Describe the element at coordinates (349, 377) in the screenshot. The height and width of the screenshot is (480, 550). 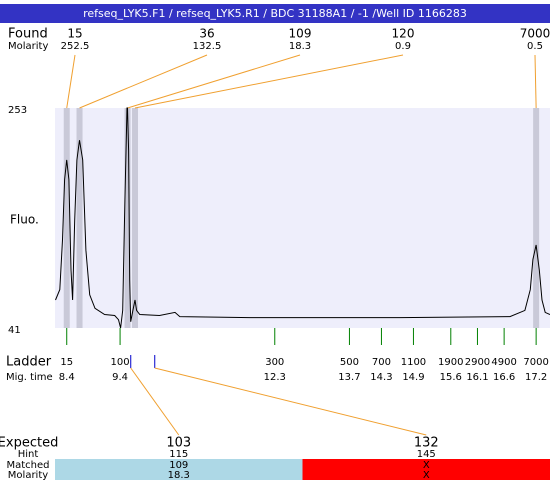
I see `ladder-time: 13.7` at that location.